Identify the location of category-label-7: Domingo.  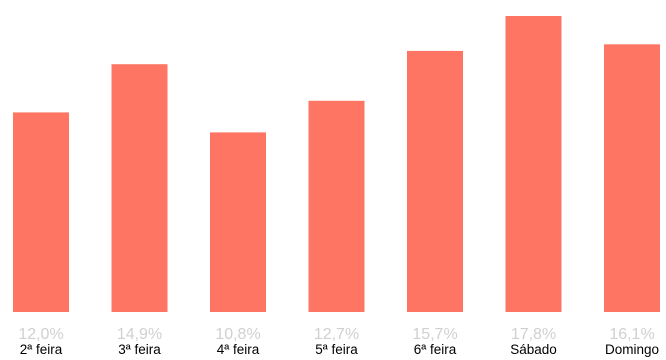
(632, 349).